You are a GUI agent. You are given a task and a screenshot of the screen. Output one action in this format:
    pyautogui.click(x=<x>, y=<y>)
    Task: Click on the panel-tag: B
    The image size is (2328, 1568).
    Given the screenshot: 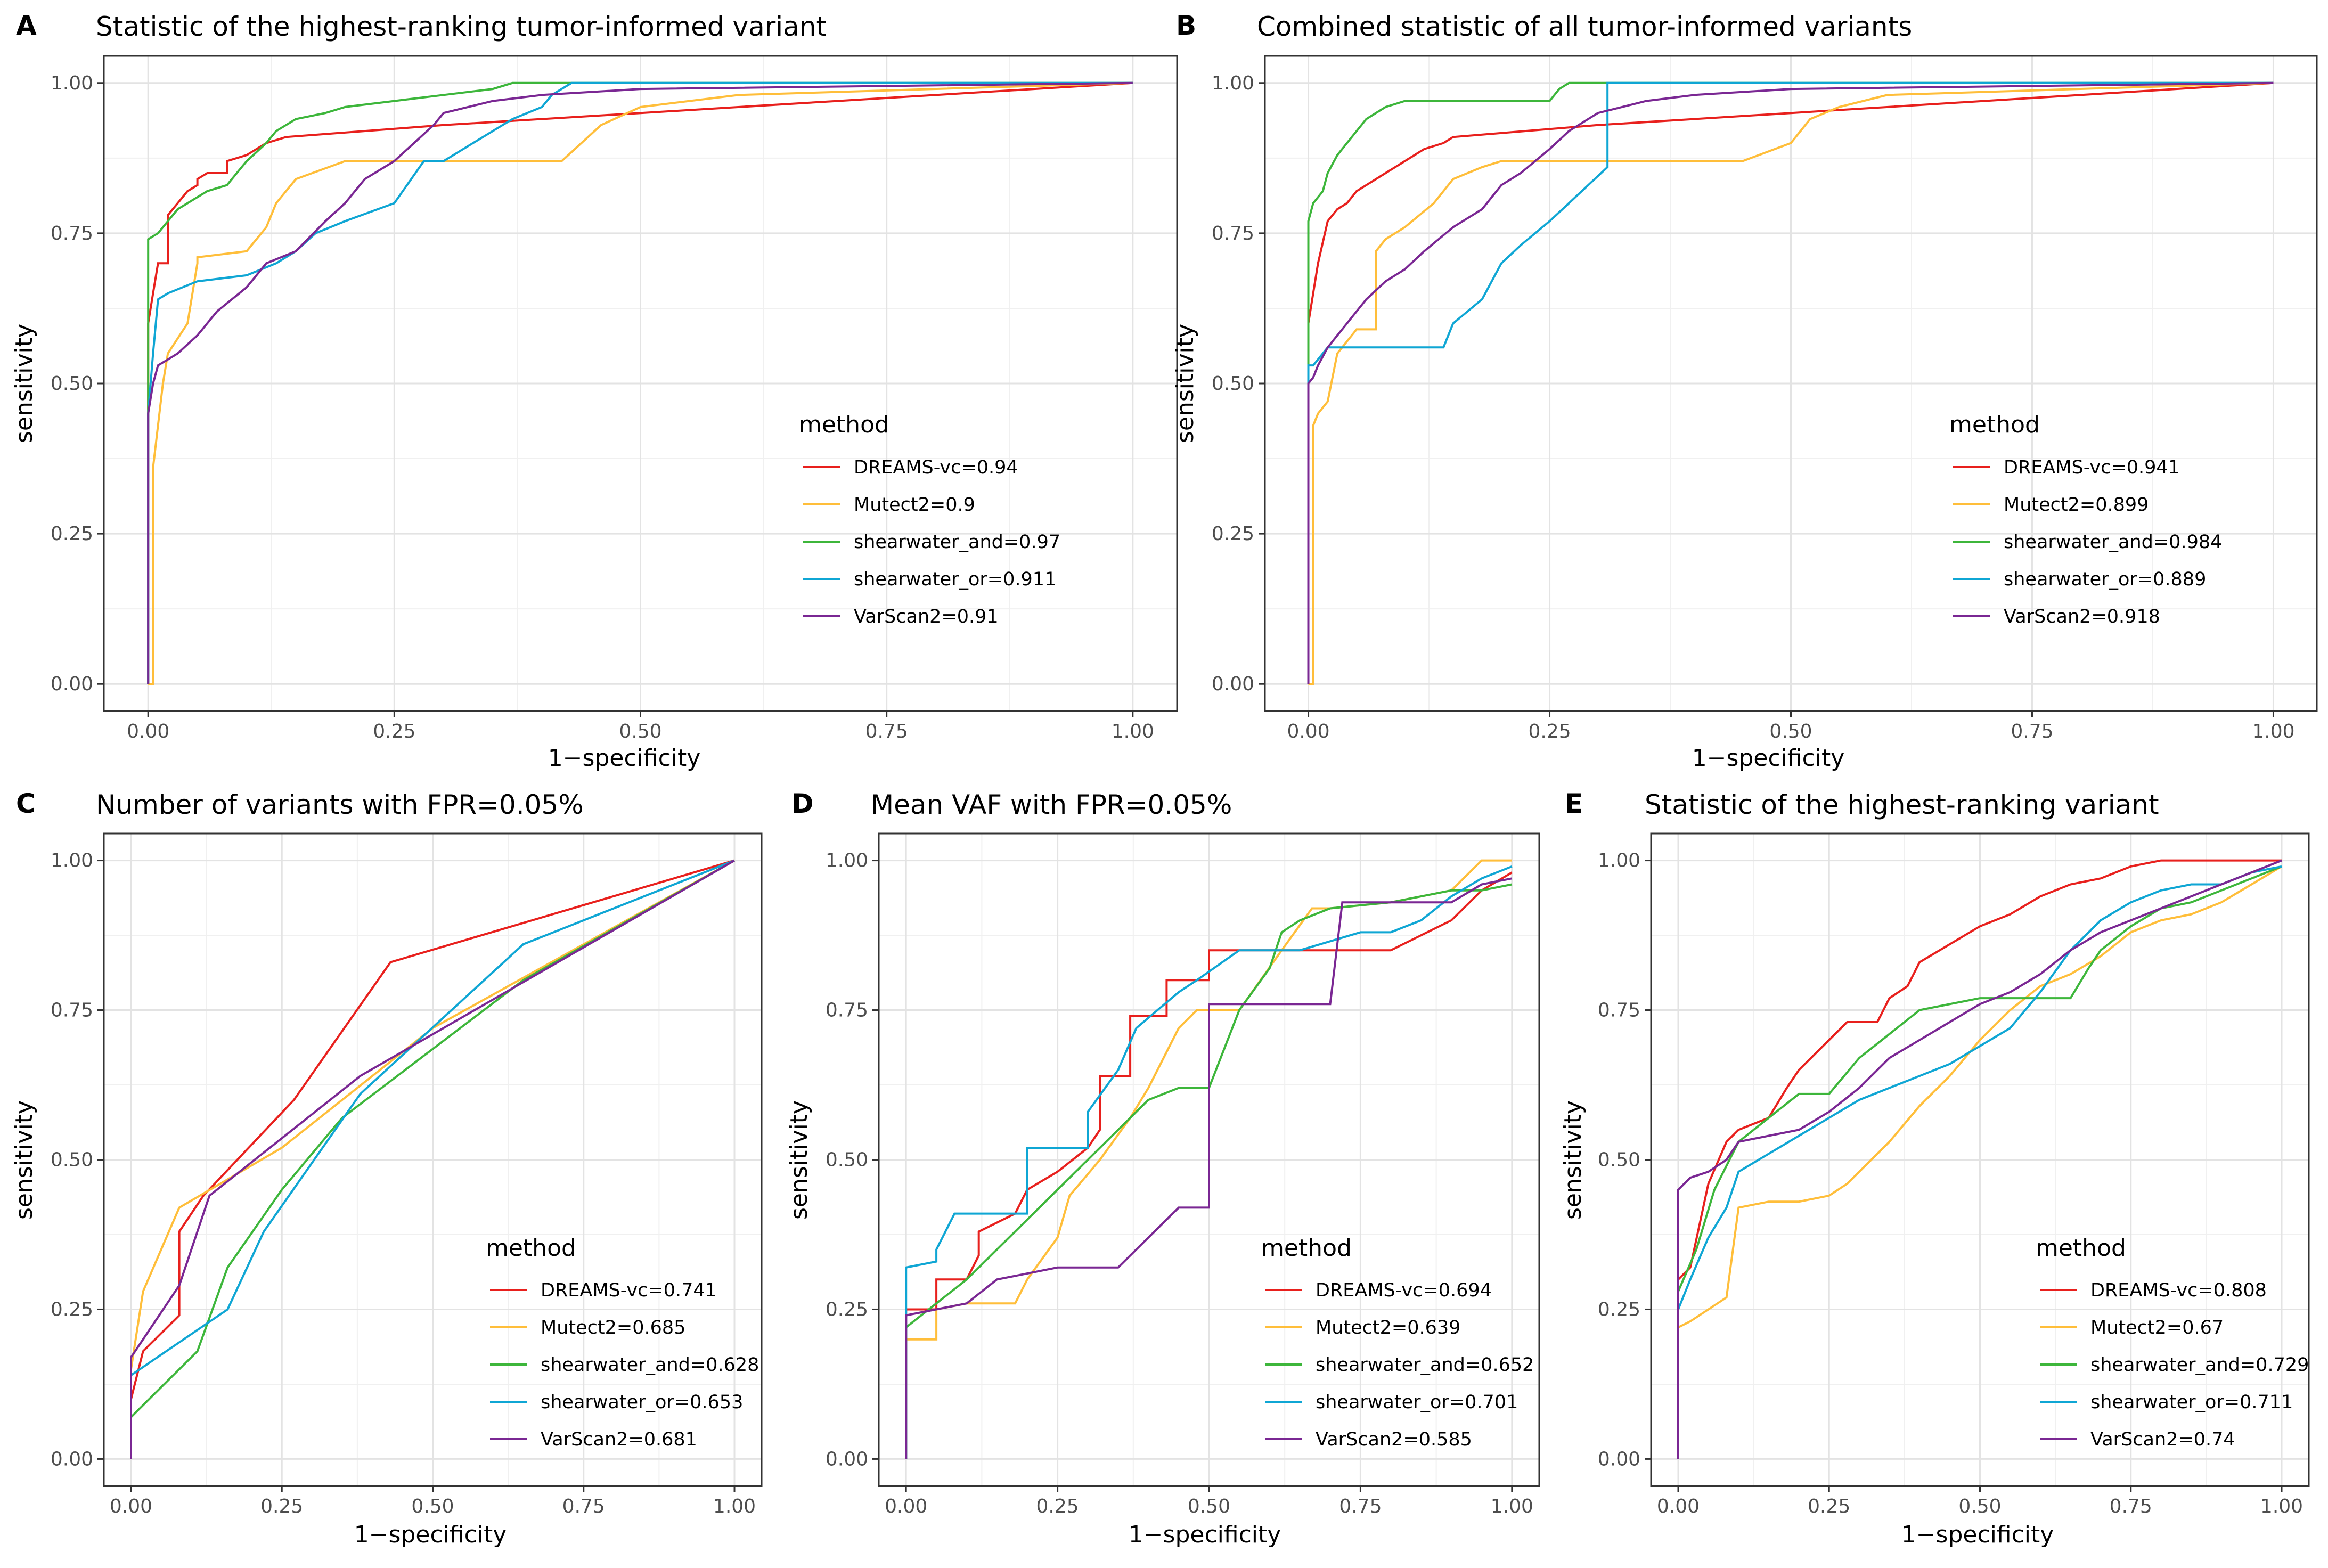 What is the action you would take?
    pyautogui.click(x=1186, y=25)
    